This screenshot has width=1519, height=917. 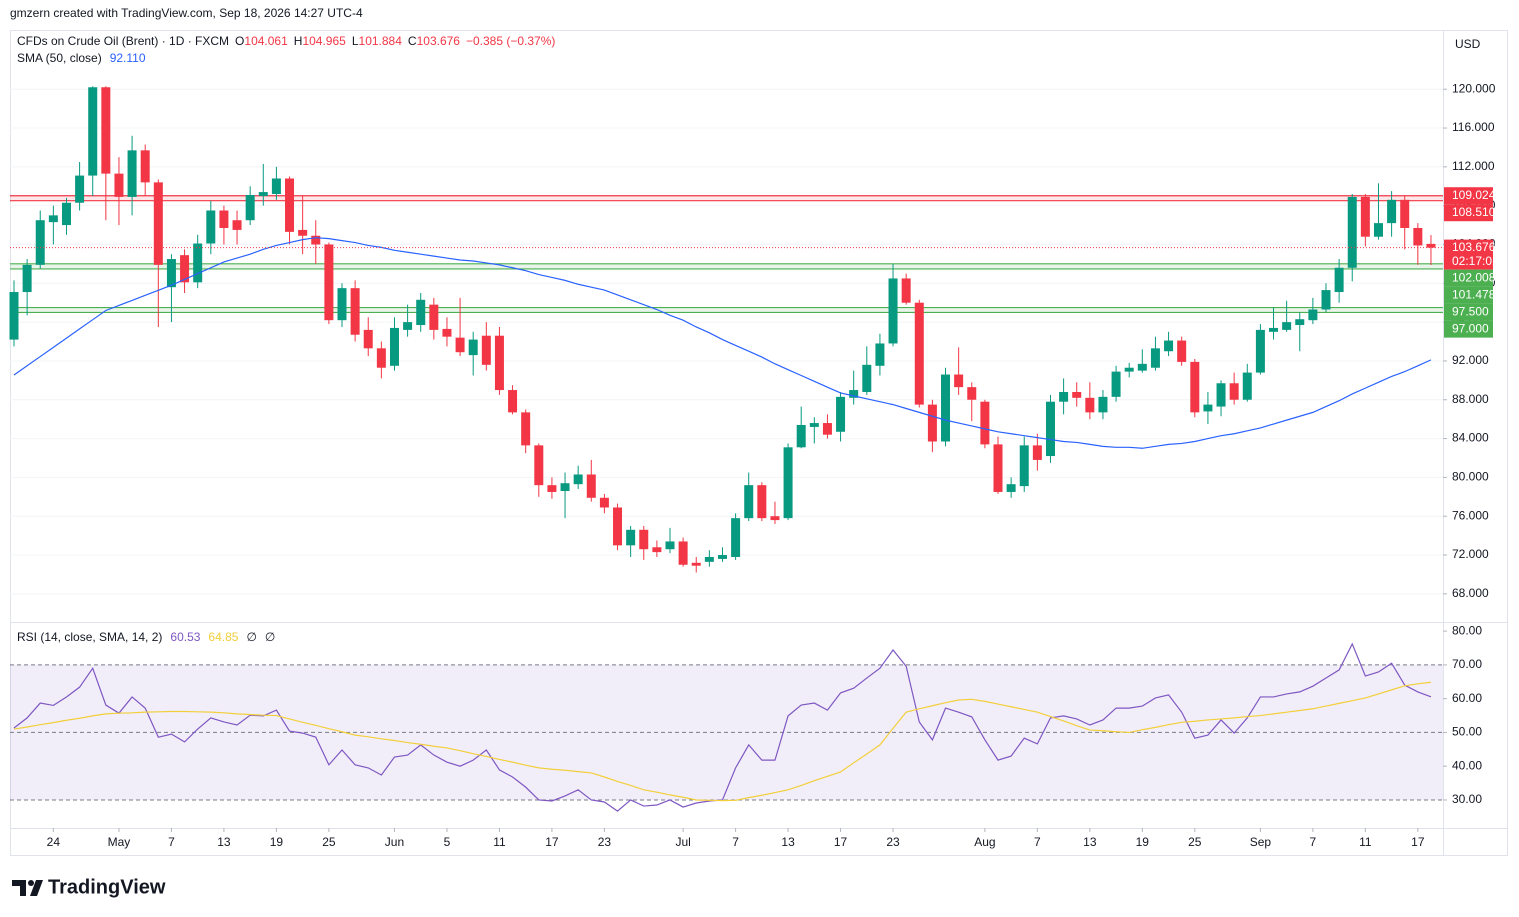 What do you see at coordinates (1470, 438) in the screenshot?
I see `y-tick-label: 84.000` at bounding box center [1470, 438].